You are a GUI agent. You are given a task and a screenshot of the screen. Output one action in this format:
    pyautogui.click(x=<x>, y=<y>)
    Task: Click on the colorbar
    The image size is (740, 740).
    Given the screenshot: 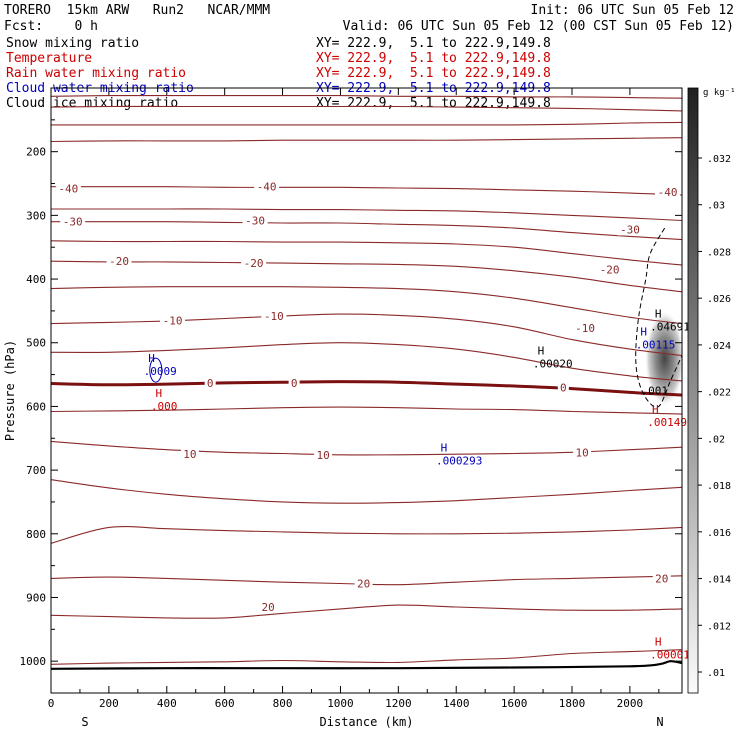 What is the action you would take?
    pyautogui.click(x=693, y=390)
    